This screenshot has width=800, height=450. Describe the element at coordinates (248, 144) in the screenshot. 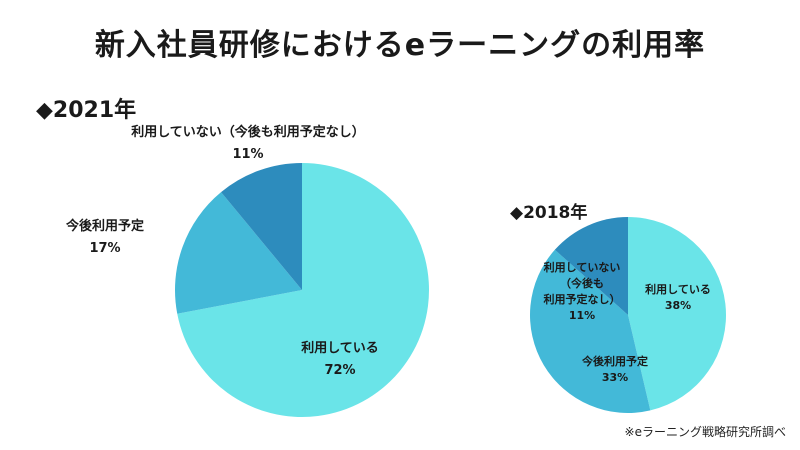

I see `label-2021-not-using: 利用していない（今後も利用予定なし） 11%` at that location.